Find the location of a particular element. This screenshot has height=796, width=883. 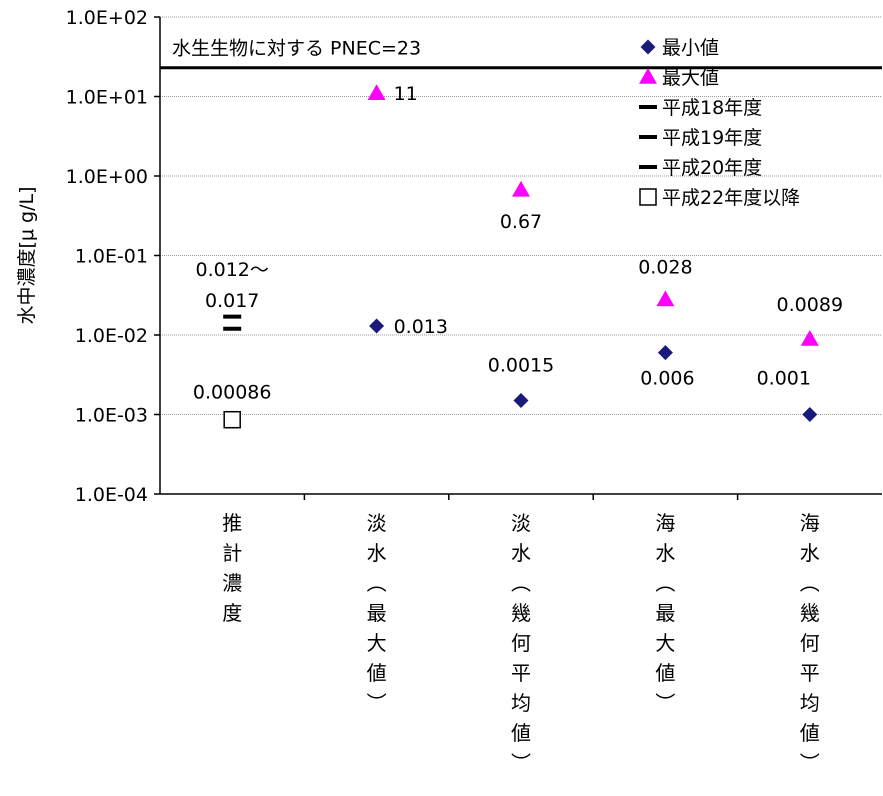

legend-label: 平成20年度 is located at coordinates (712, 168).